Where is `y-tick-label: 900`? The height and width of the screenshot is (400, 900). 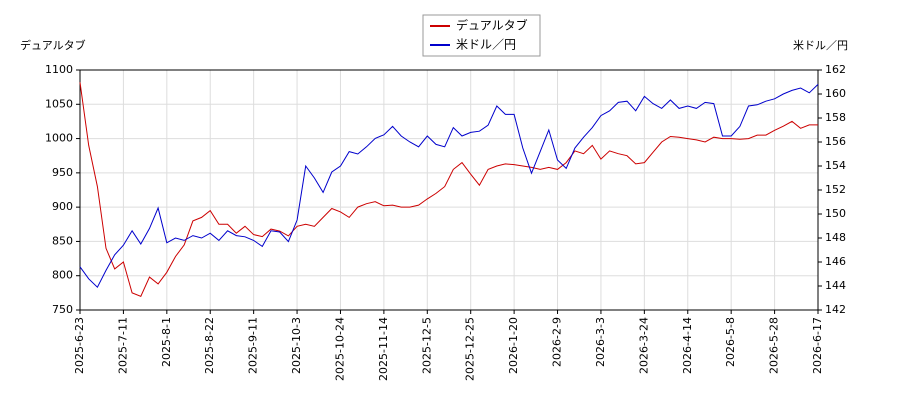 y-tick-label: 900 is located at coordinates (62, 206).